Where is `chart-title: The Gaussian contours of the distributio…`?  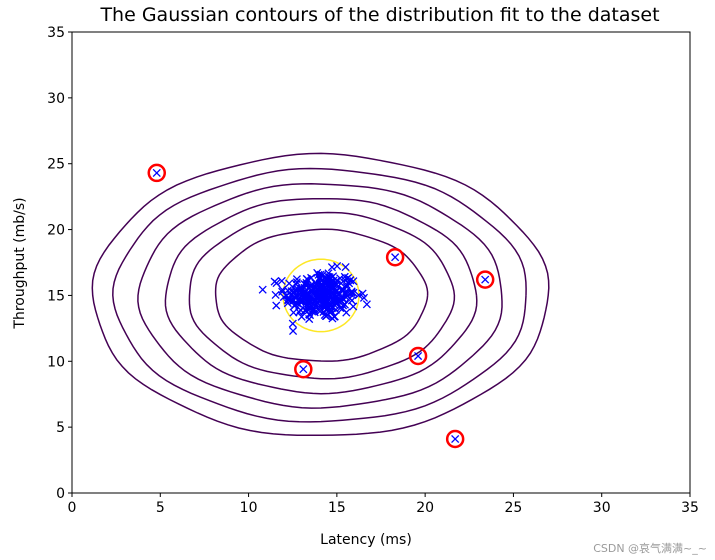 chart-title: The Gaussian contours of the distributio… is located at coordinates (379, 15).